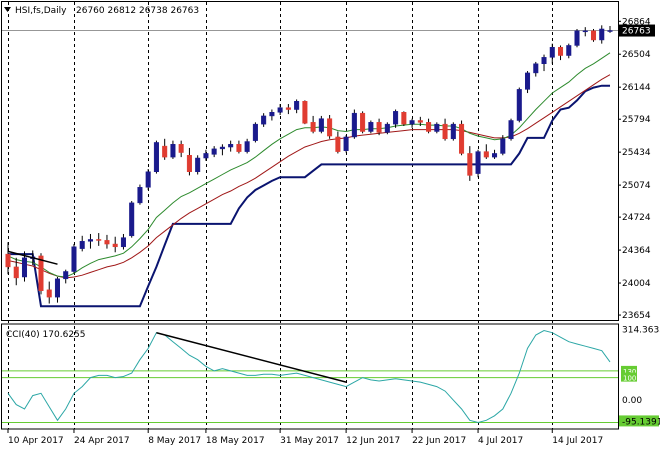 This screenshot has width=660, height=450. I want to click on price-tick-label: 26504, so click(636, 55).